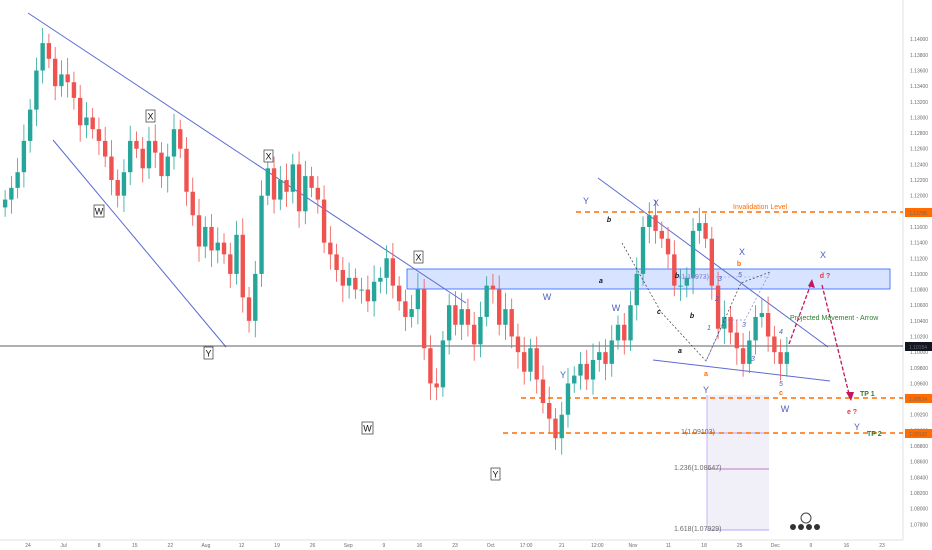 Image resolution: width=932 pixels, height=550 pixels. Describe the element at coordinates (919, 87) in the screenshot. I see `y-tick-label: 1.13400` at that location.